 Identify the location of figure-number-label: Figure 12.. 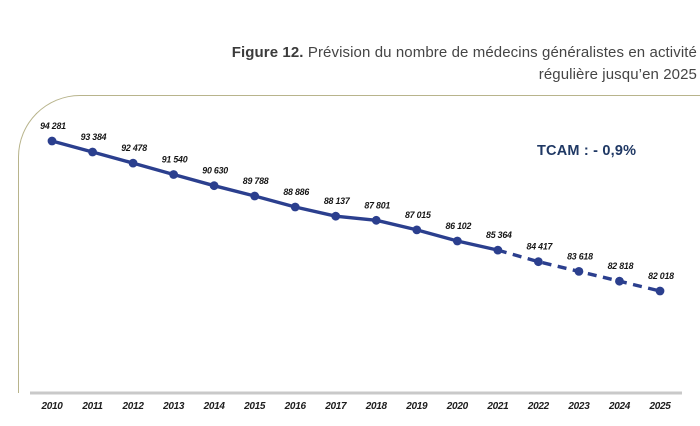
(267, 52).